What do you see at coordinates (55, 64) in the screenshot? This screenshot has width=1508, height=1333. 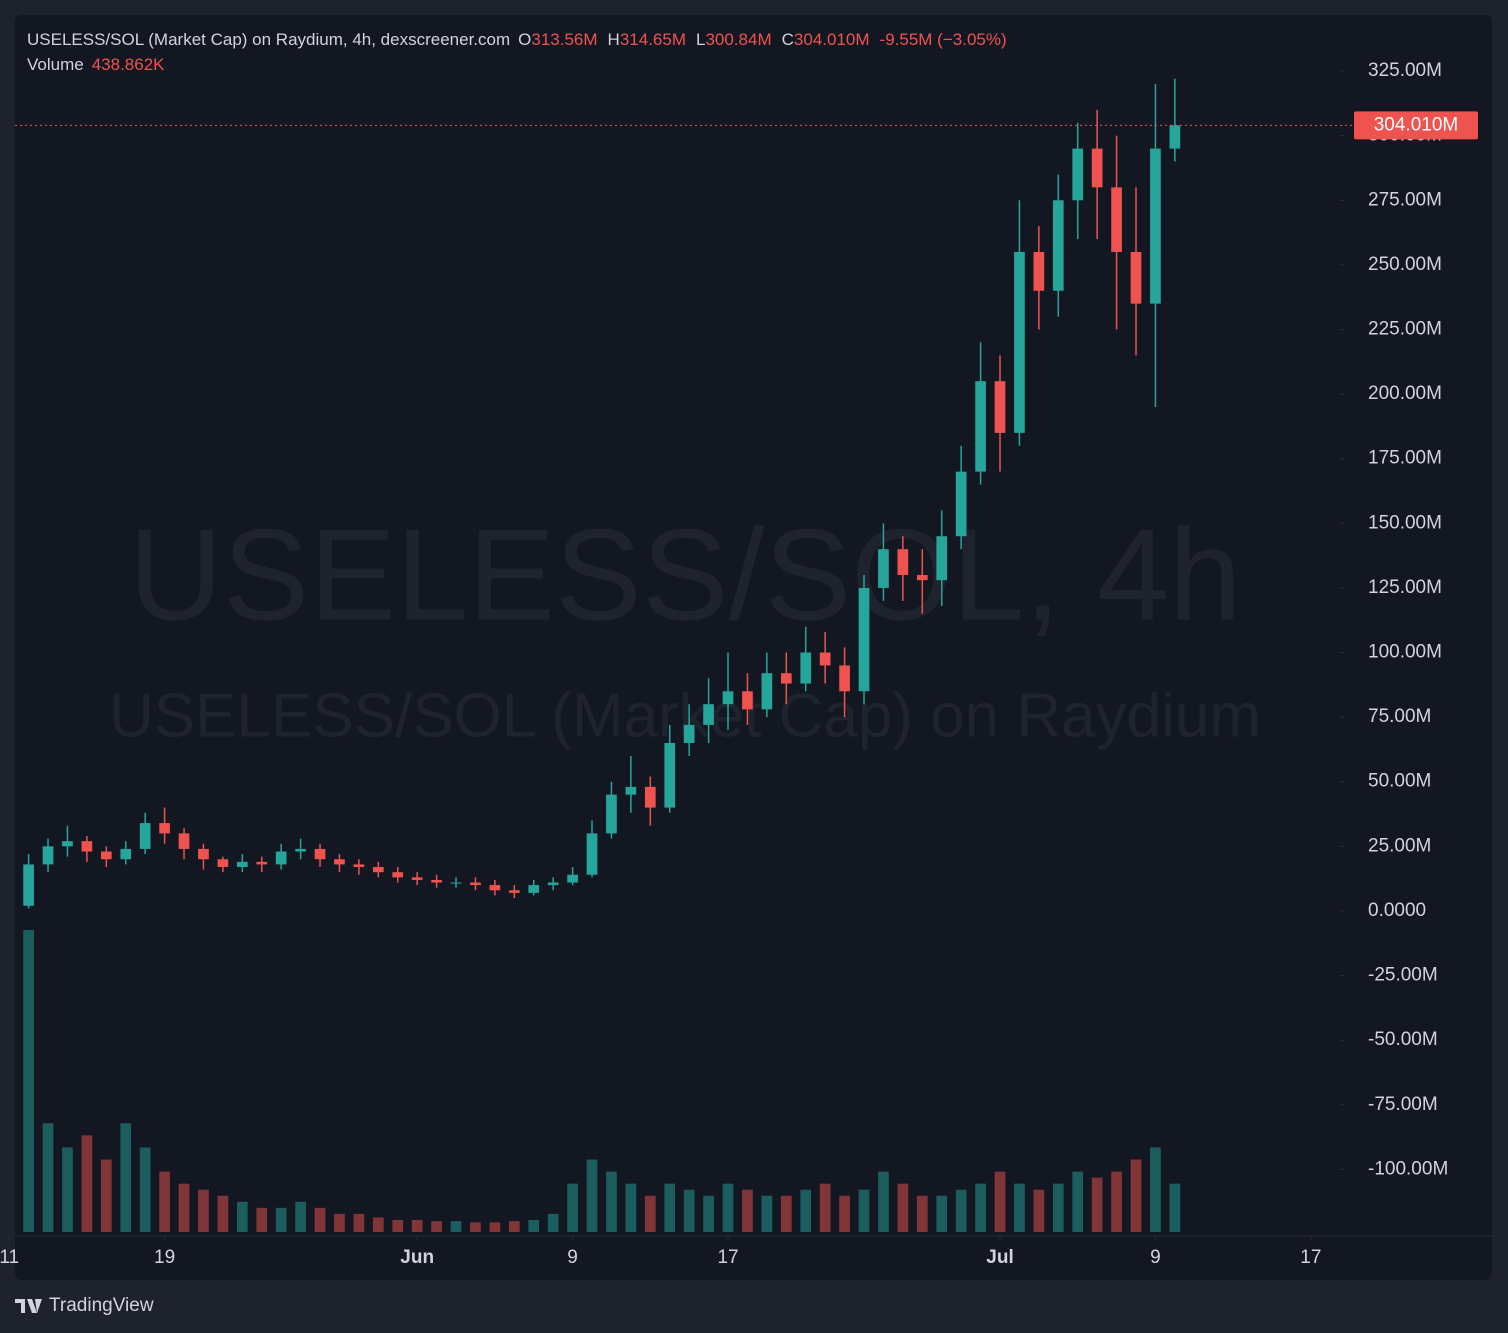 I see `volume-label: Volume` at bounding box center [55, 64].